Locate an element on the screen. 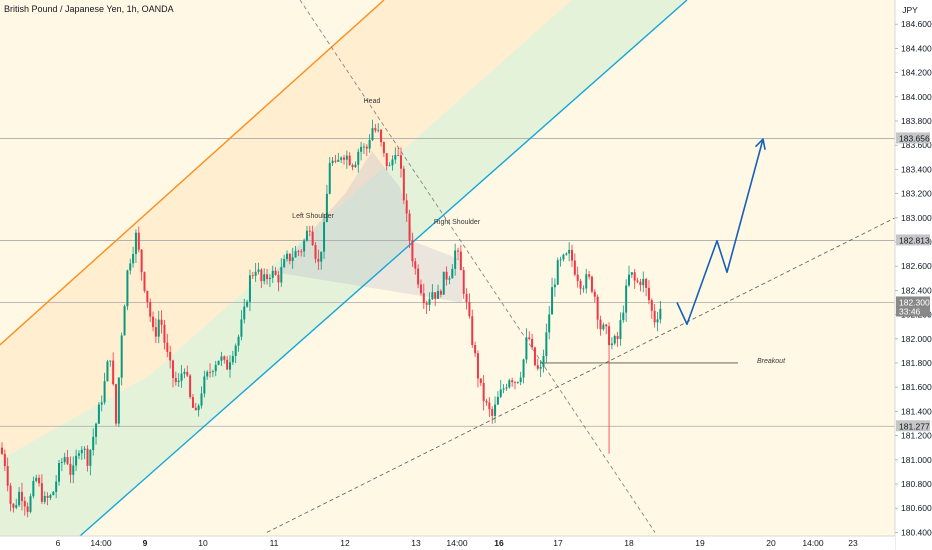 This screenshot has height=550, width=932. time-tick-label: 19 is located at coordinates (700, 543).